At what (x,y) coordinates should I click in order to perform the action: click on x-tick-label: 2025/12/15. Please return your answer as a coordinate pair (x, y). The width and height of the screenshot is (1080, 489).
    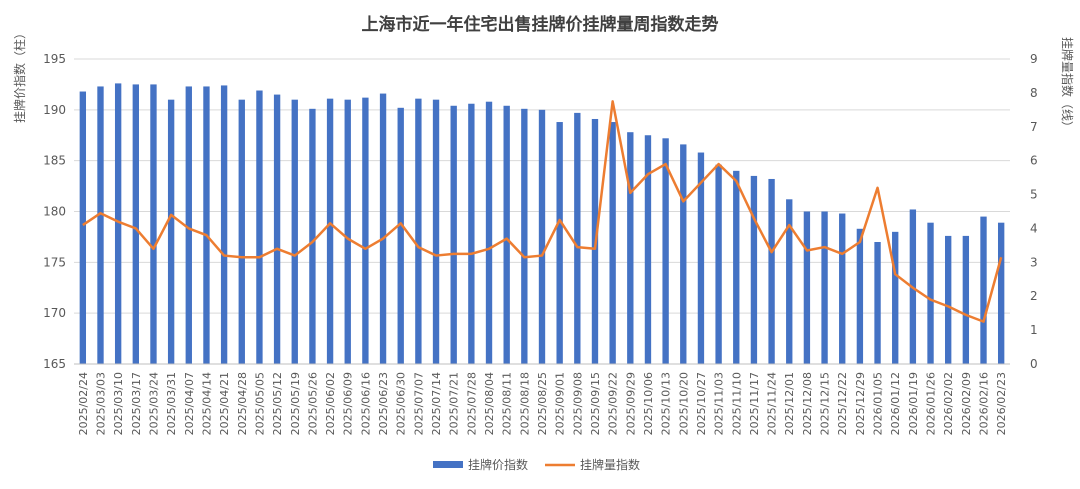
    Looking at the image, I should click on (825, 403).